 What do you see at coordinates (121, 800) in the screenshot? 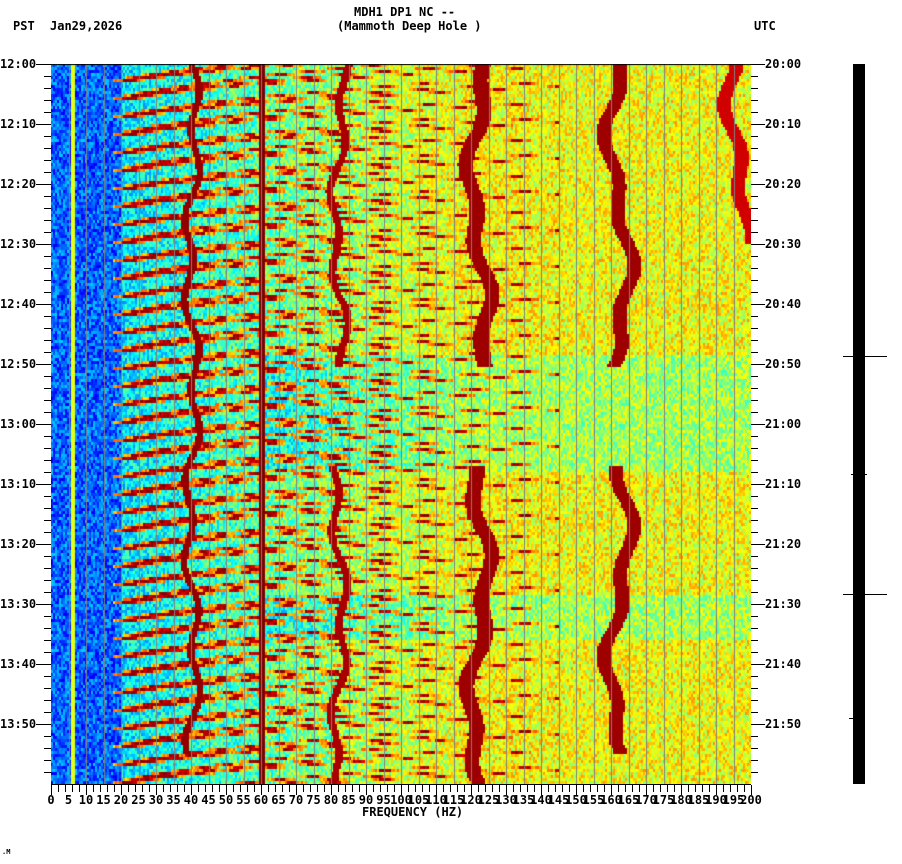
I see `x-tick-label: 20` at bounding box center [121, 800].